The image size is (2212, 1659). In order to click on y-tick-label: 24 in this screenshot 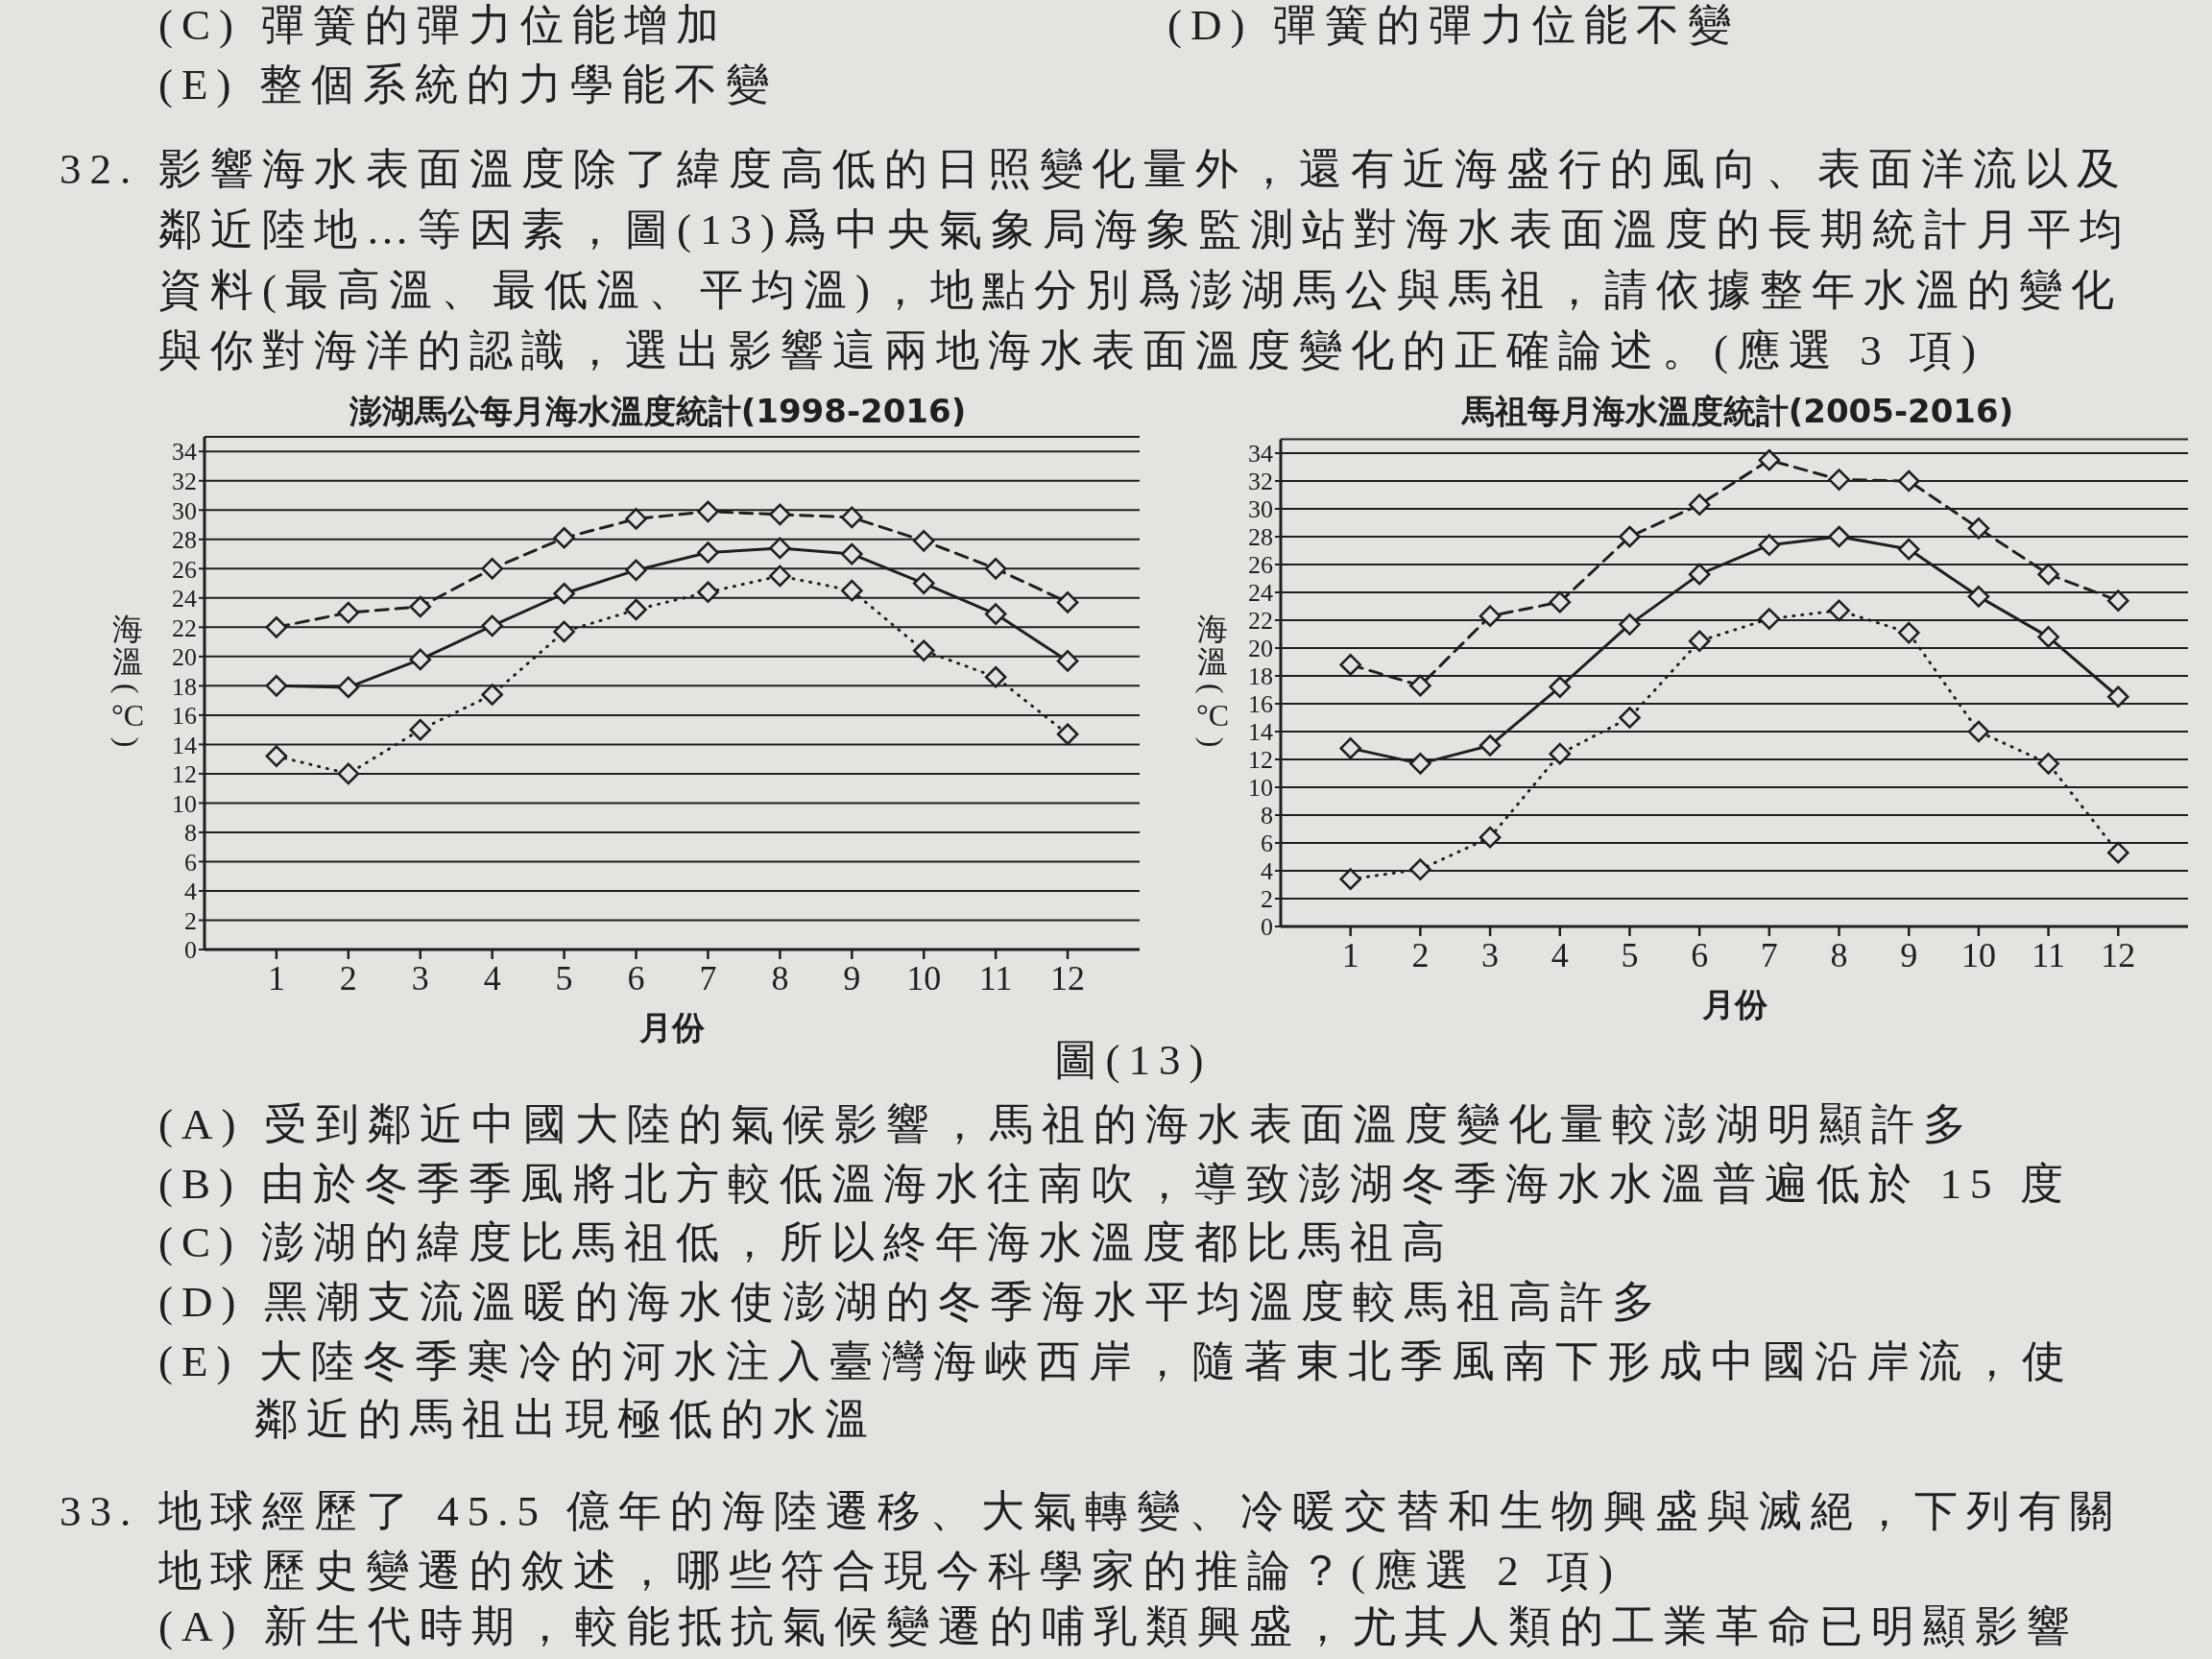, I will do `click(1260, 593)`.